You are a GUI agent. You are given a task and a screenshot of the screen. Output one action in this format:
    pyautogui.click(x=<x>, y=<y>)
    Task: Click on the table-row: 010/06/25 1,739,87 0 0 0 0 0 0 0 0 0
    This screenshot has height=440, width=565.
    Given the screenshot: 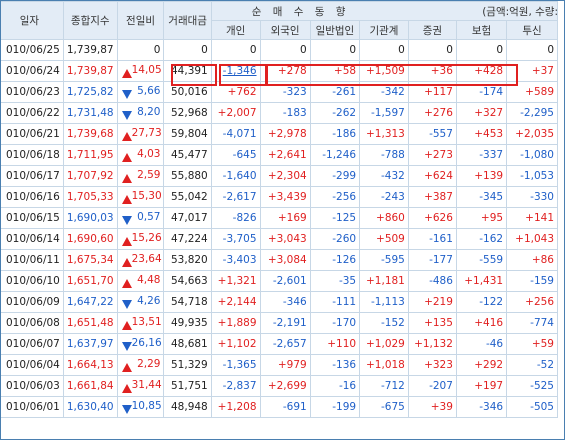 What is the action you would take?
    pyautogui.click(x=279, y=50)
    